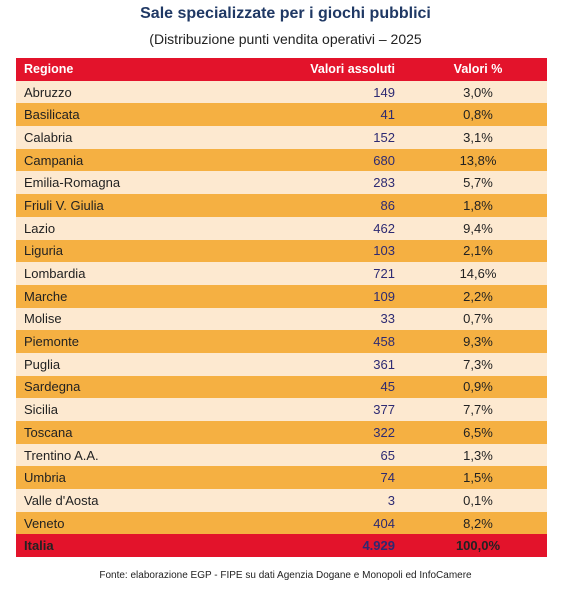 Image resolution: width=571 pixels, height=592 pixels. I want to click on table-row: Marche 109 2,2%, so click(281, 296).